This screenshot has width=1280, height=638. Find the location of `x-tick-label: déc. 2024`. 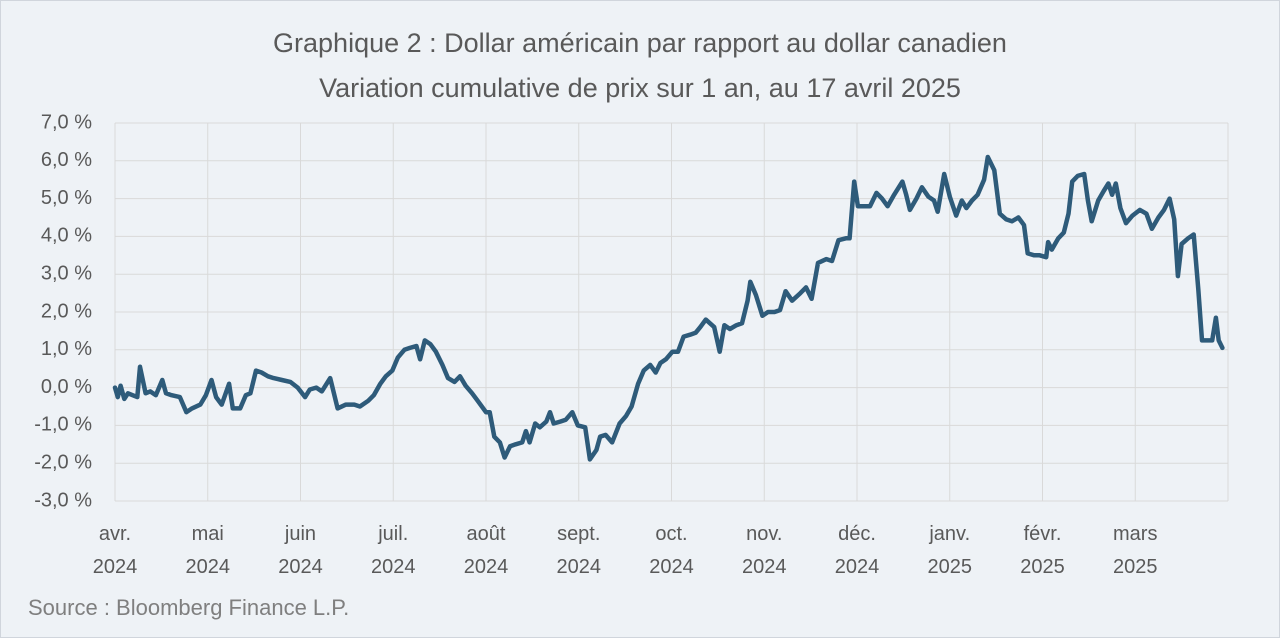

x-tick-label: déc. 2024 is located at coordinates (857, 550).